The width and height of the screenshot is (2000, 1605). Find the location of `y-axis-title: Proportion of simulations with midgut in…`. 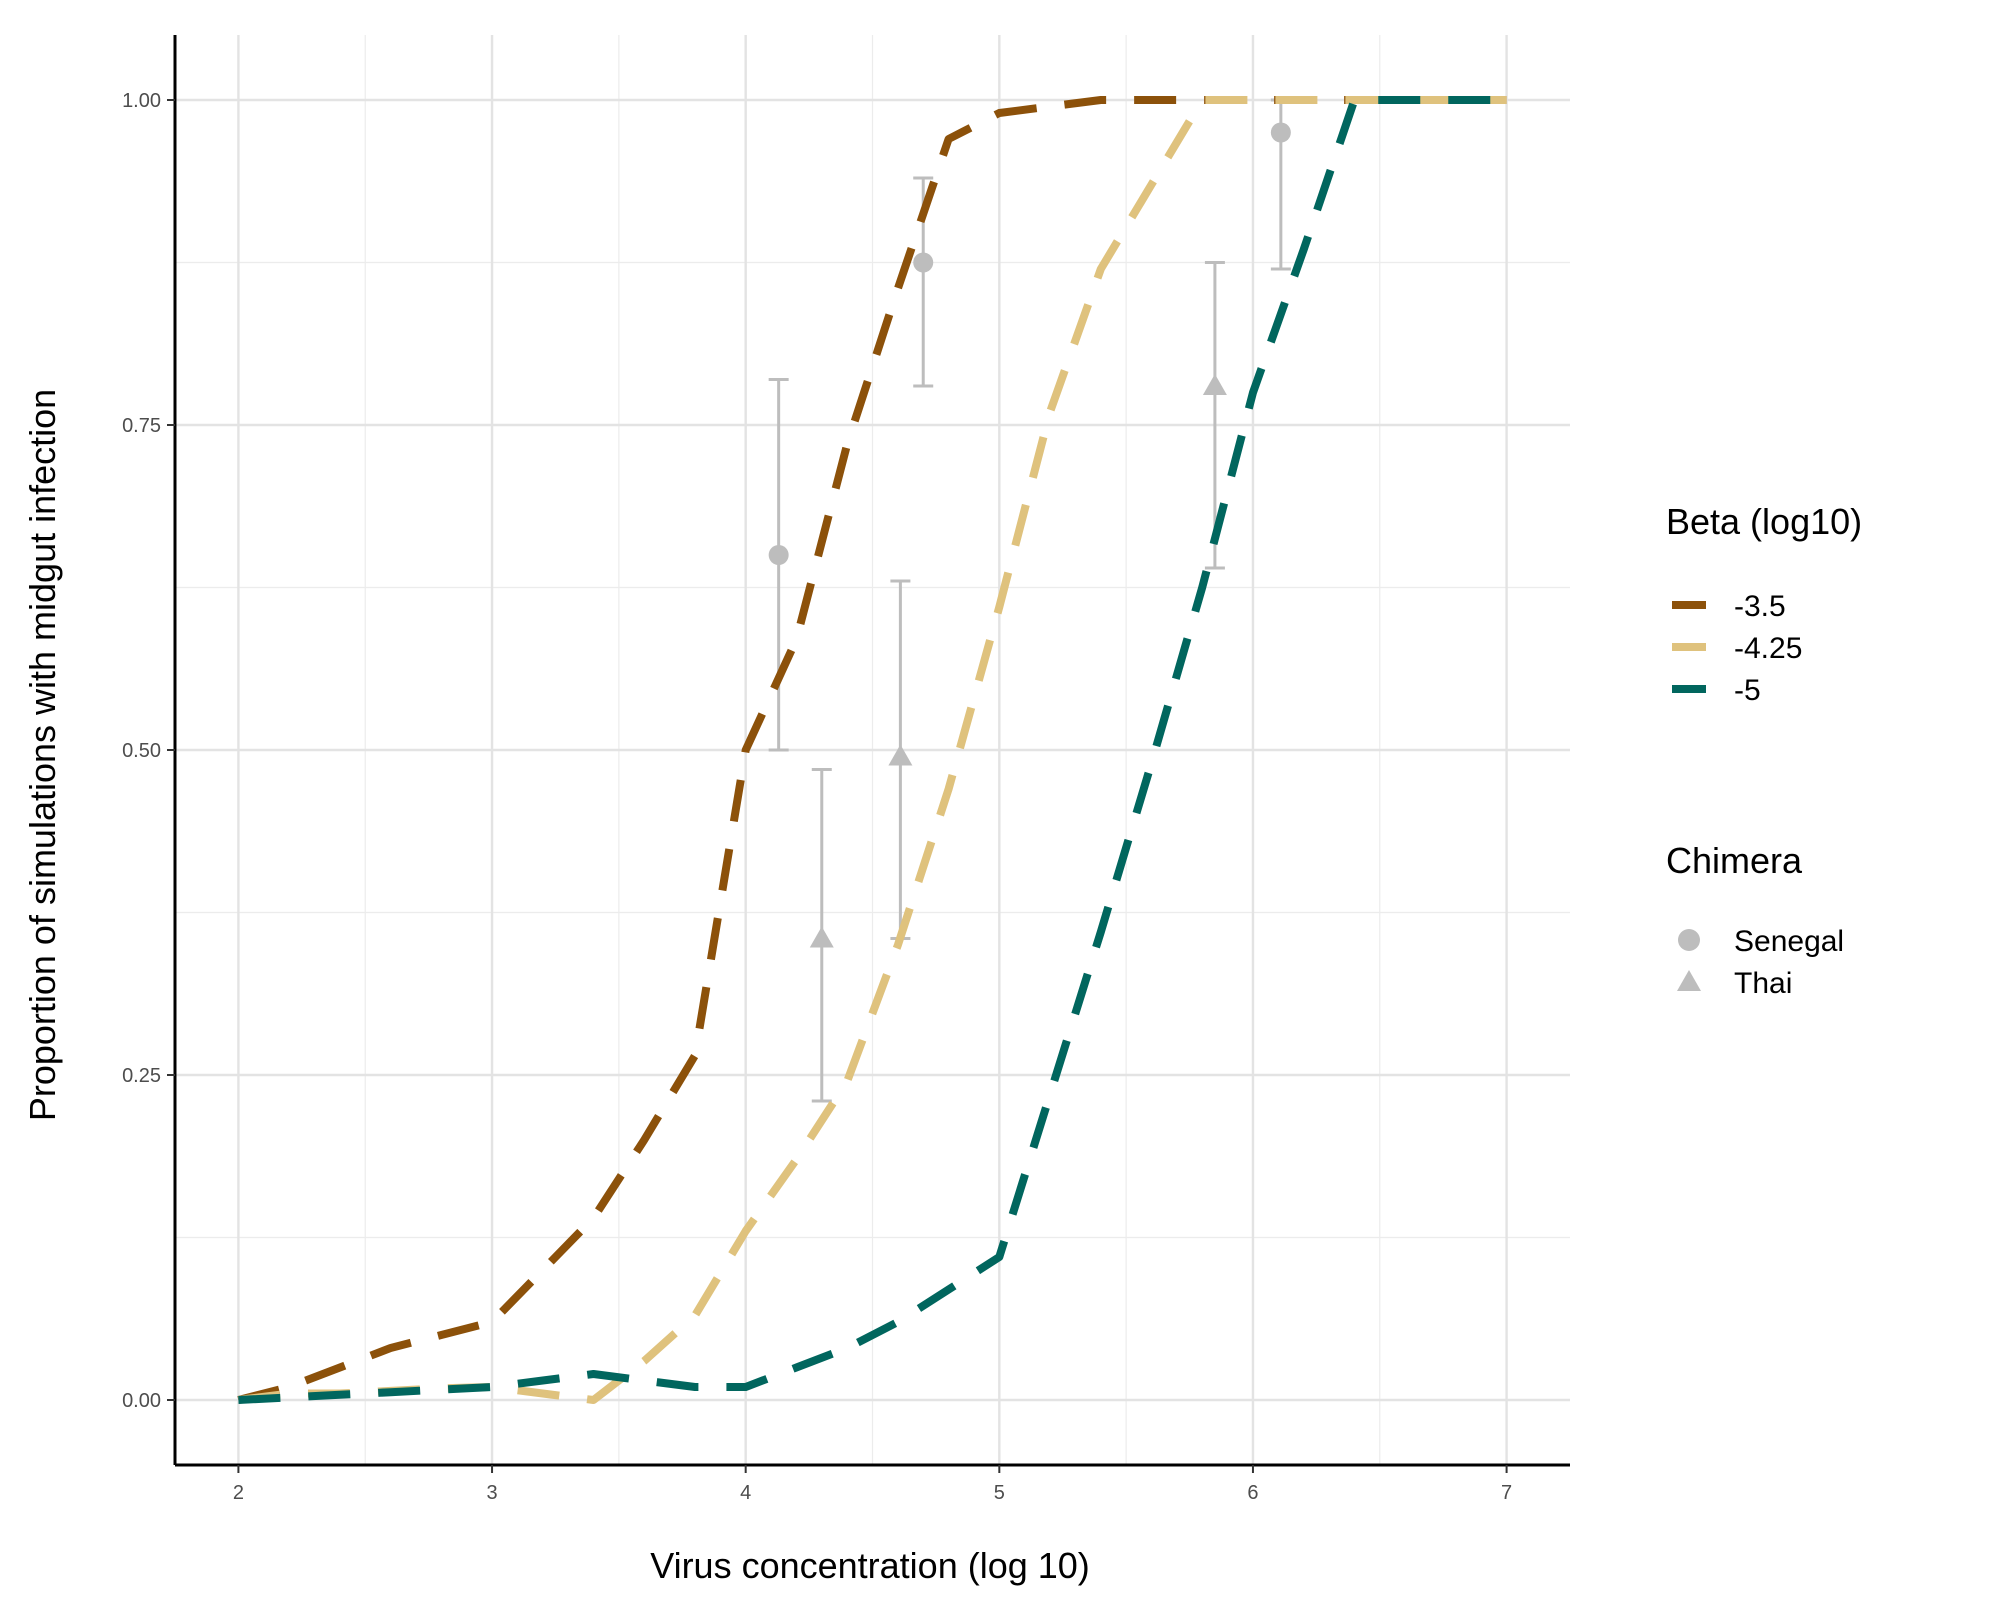

y-axis-title: Proportion of simulations with midgut in… is located at coordinates (42, 755).